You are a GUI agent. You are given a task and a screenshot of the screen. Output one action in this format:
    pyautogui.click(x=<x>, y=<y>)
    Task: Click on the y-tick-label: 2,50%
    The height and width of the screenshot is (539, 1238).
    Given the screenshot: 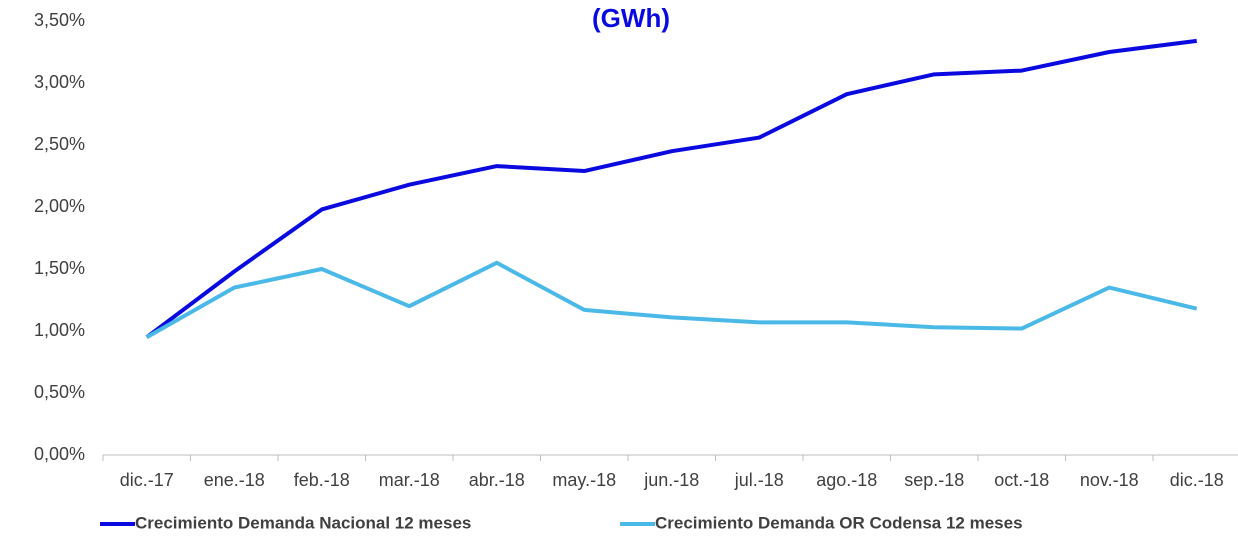 What is the action you would take?
    pyautogui.click(x=59, y=144)
    